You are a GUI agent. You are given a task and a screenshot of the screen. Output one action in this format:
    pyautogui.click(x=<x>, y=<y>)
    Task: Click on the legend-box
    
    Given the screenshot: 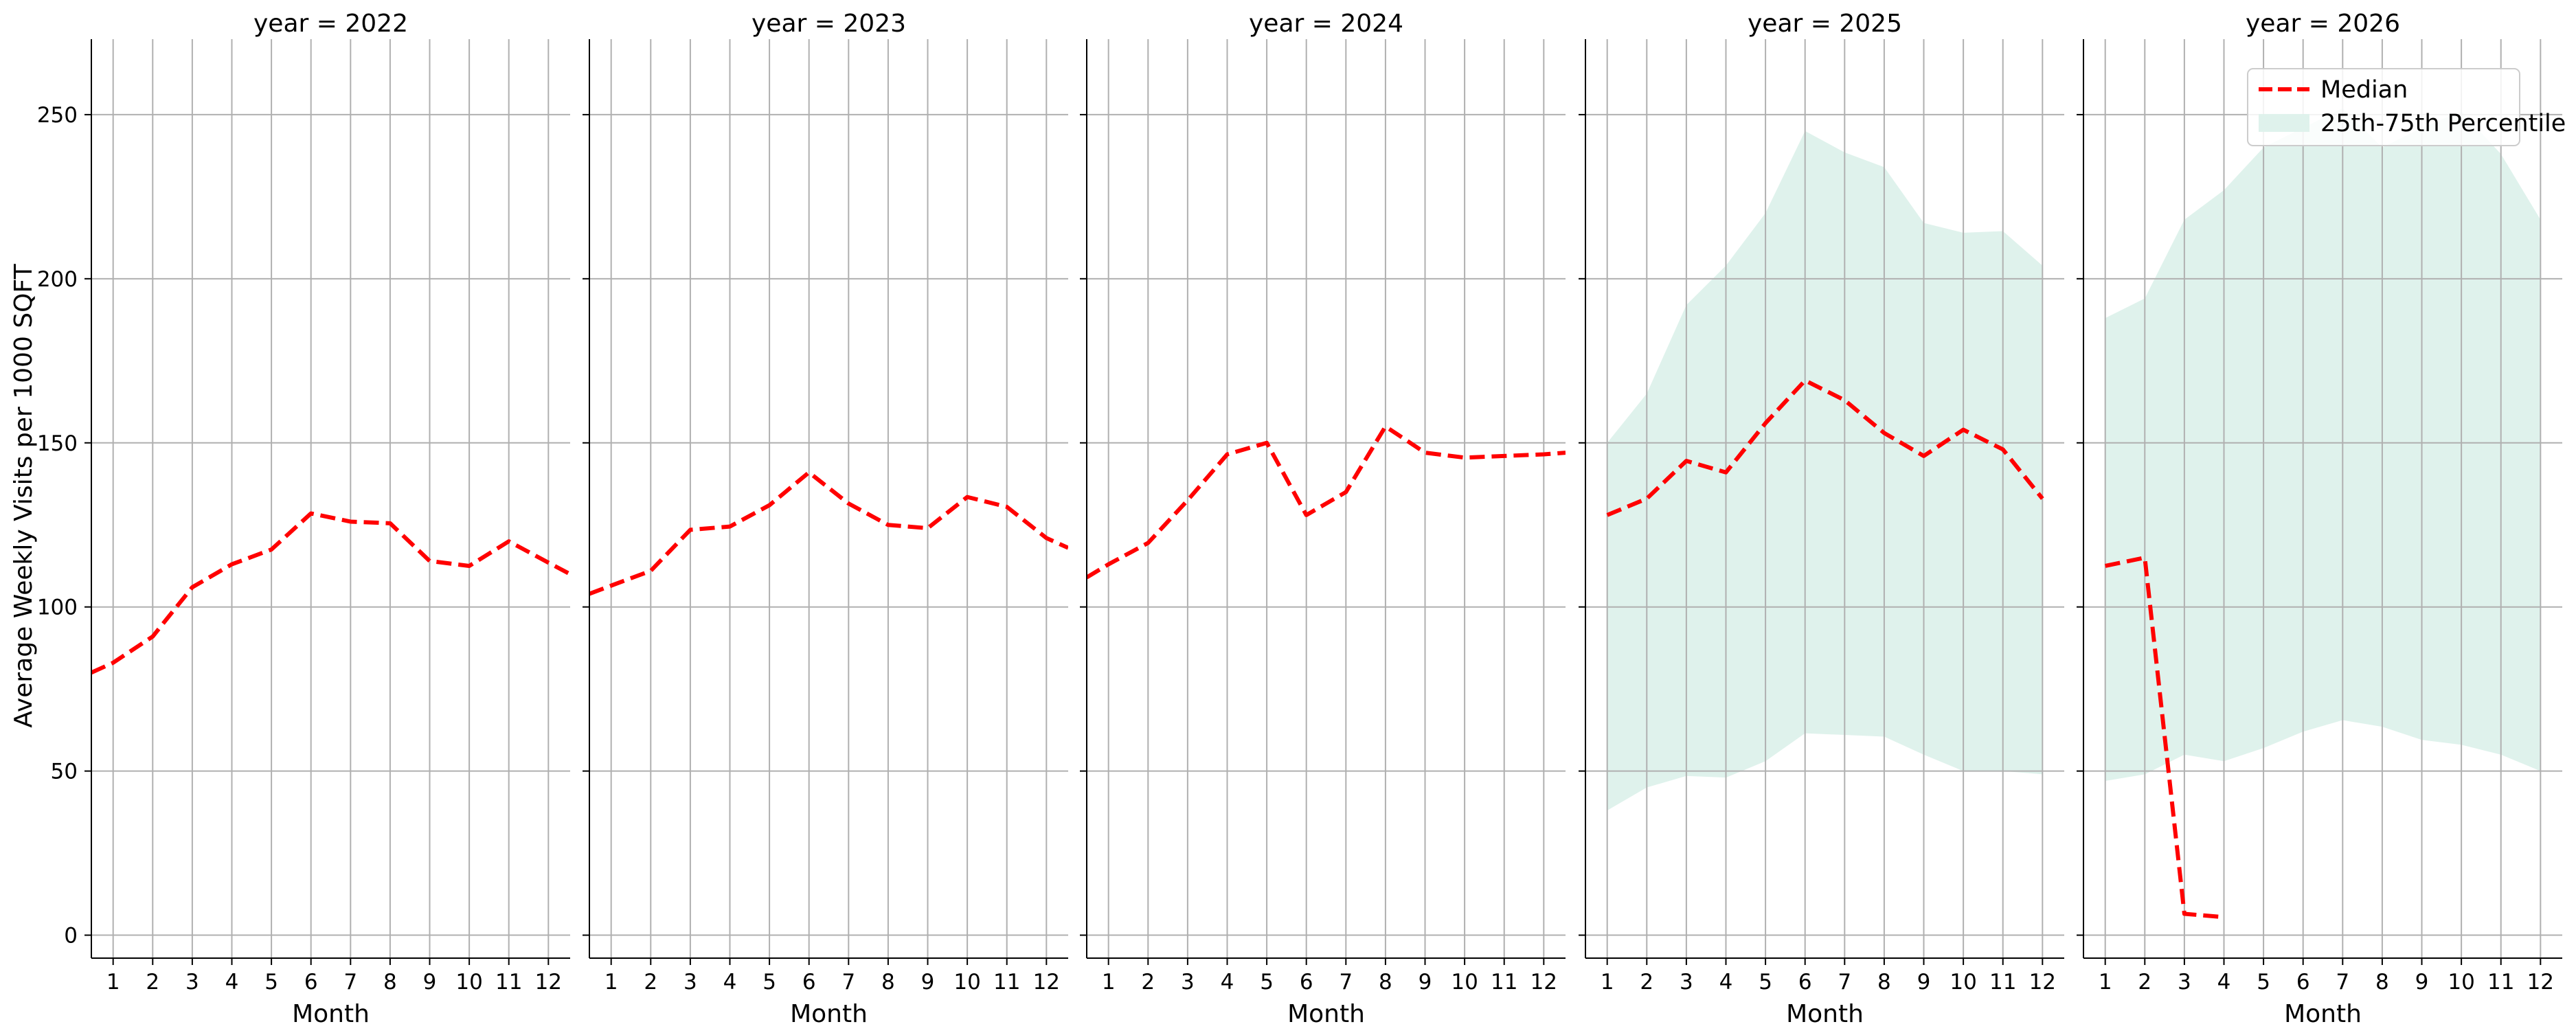 What is the action you would take?
    pyautogui.click(x=2383, y=107)
    